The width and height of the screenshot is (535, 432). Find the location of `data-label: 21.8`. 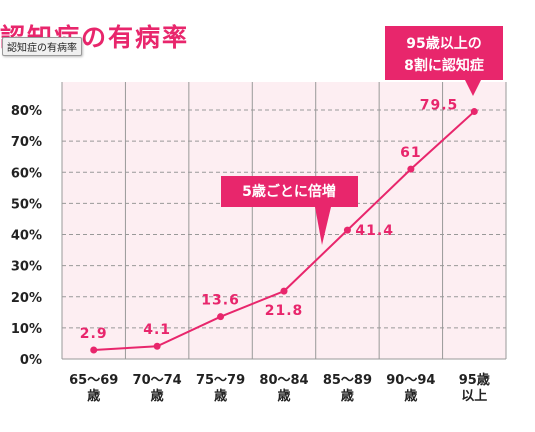

data-label: 21.8 is located at coordinates (284, 311).